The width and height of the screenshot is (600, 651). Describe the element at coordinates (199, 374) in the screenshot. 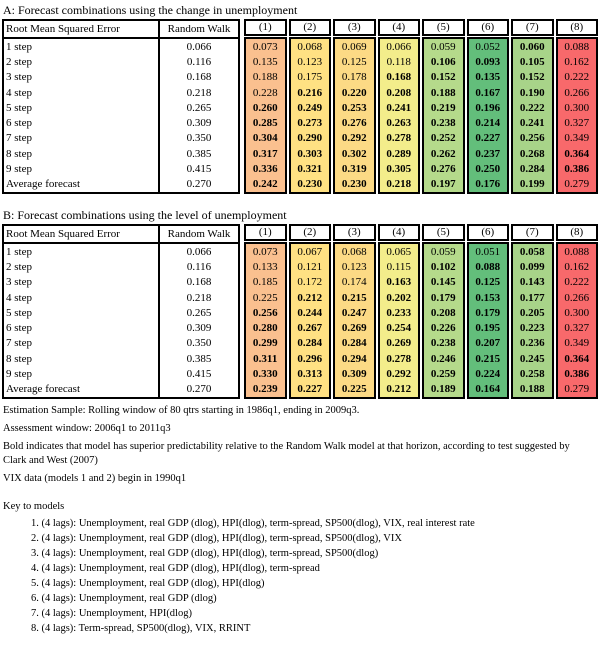

I see `random-walk-value: 0.415` at that location.